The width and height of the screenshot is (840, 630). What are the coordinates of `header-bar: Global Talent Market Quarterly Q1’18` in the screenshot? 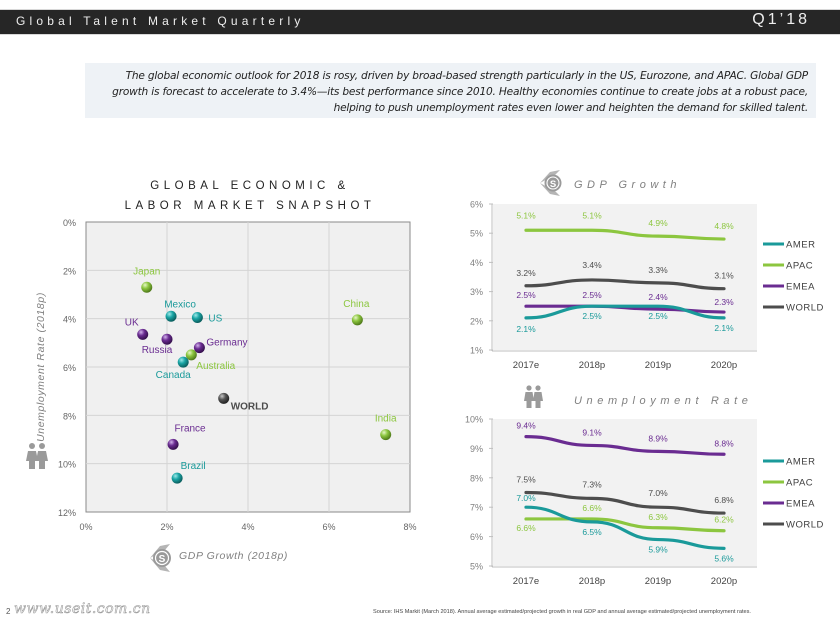 It's located at (420, 22).